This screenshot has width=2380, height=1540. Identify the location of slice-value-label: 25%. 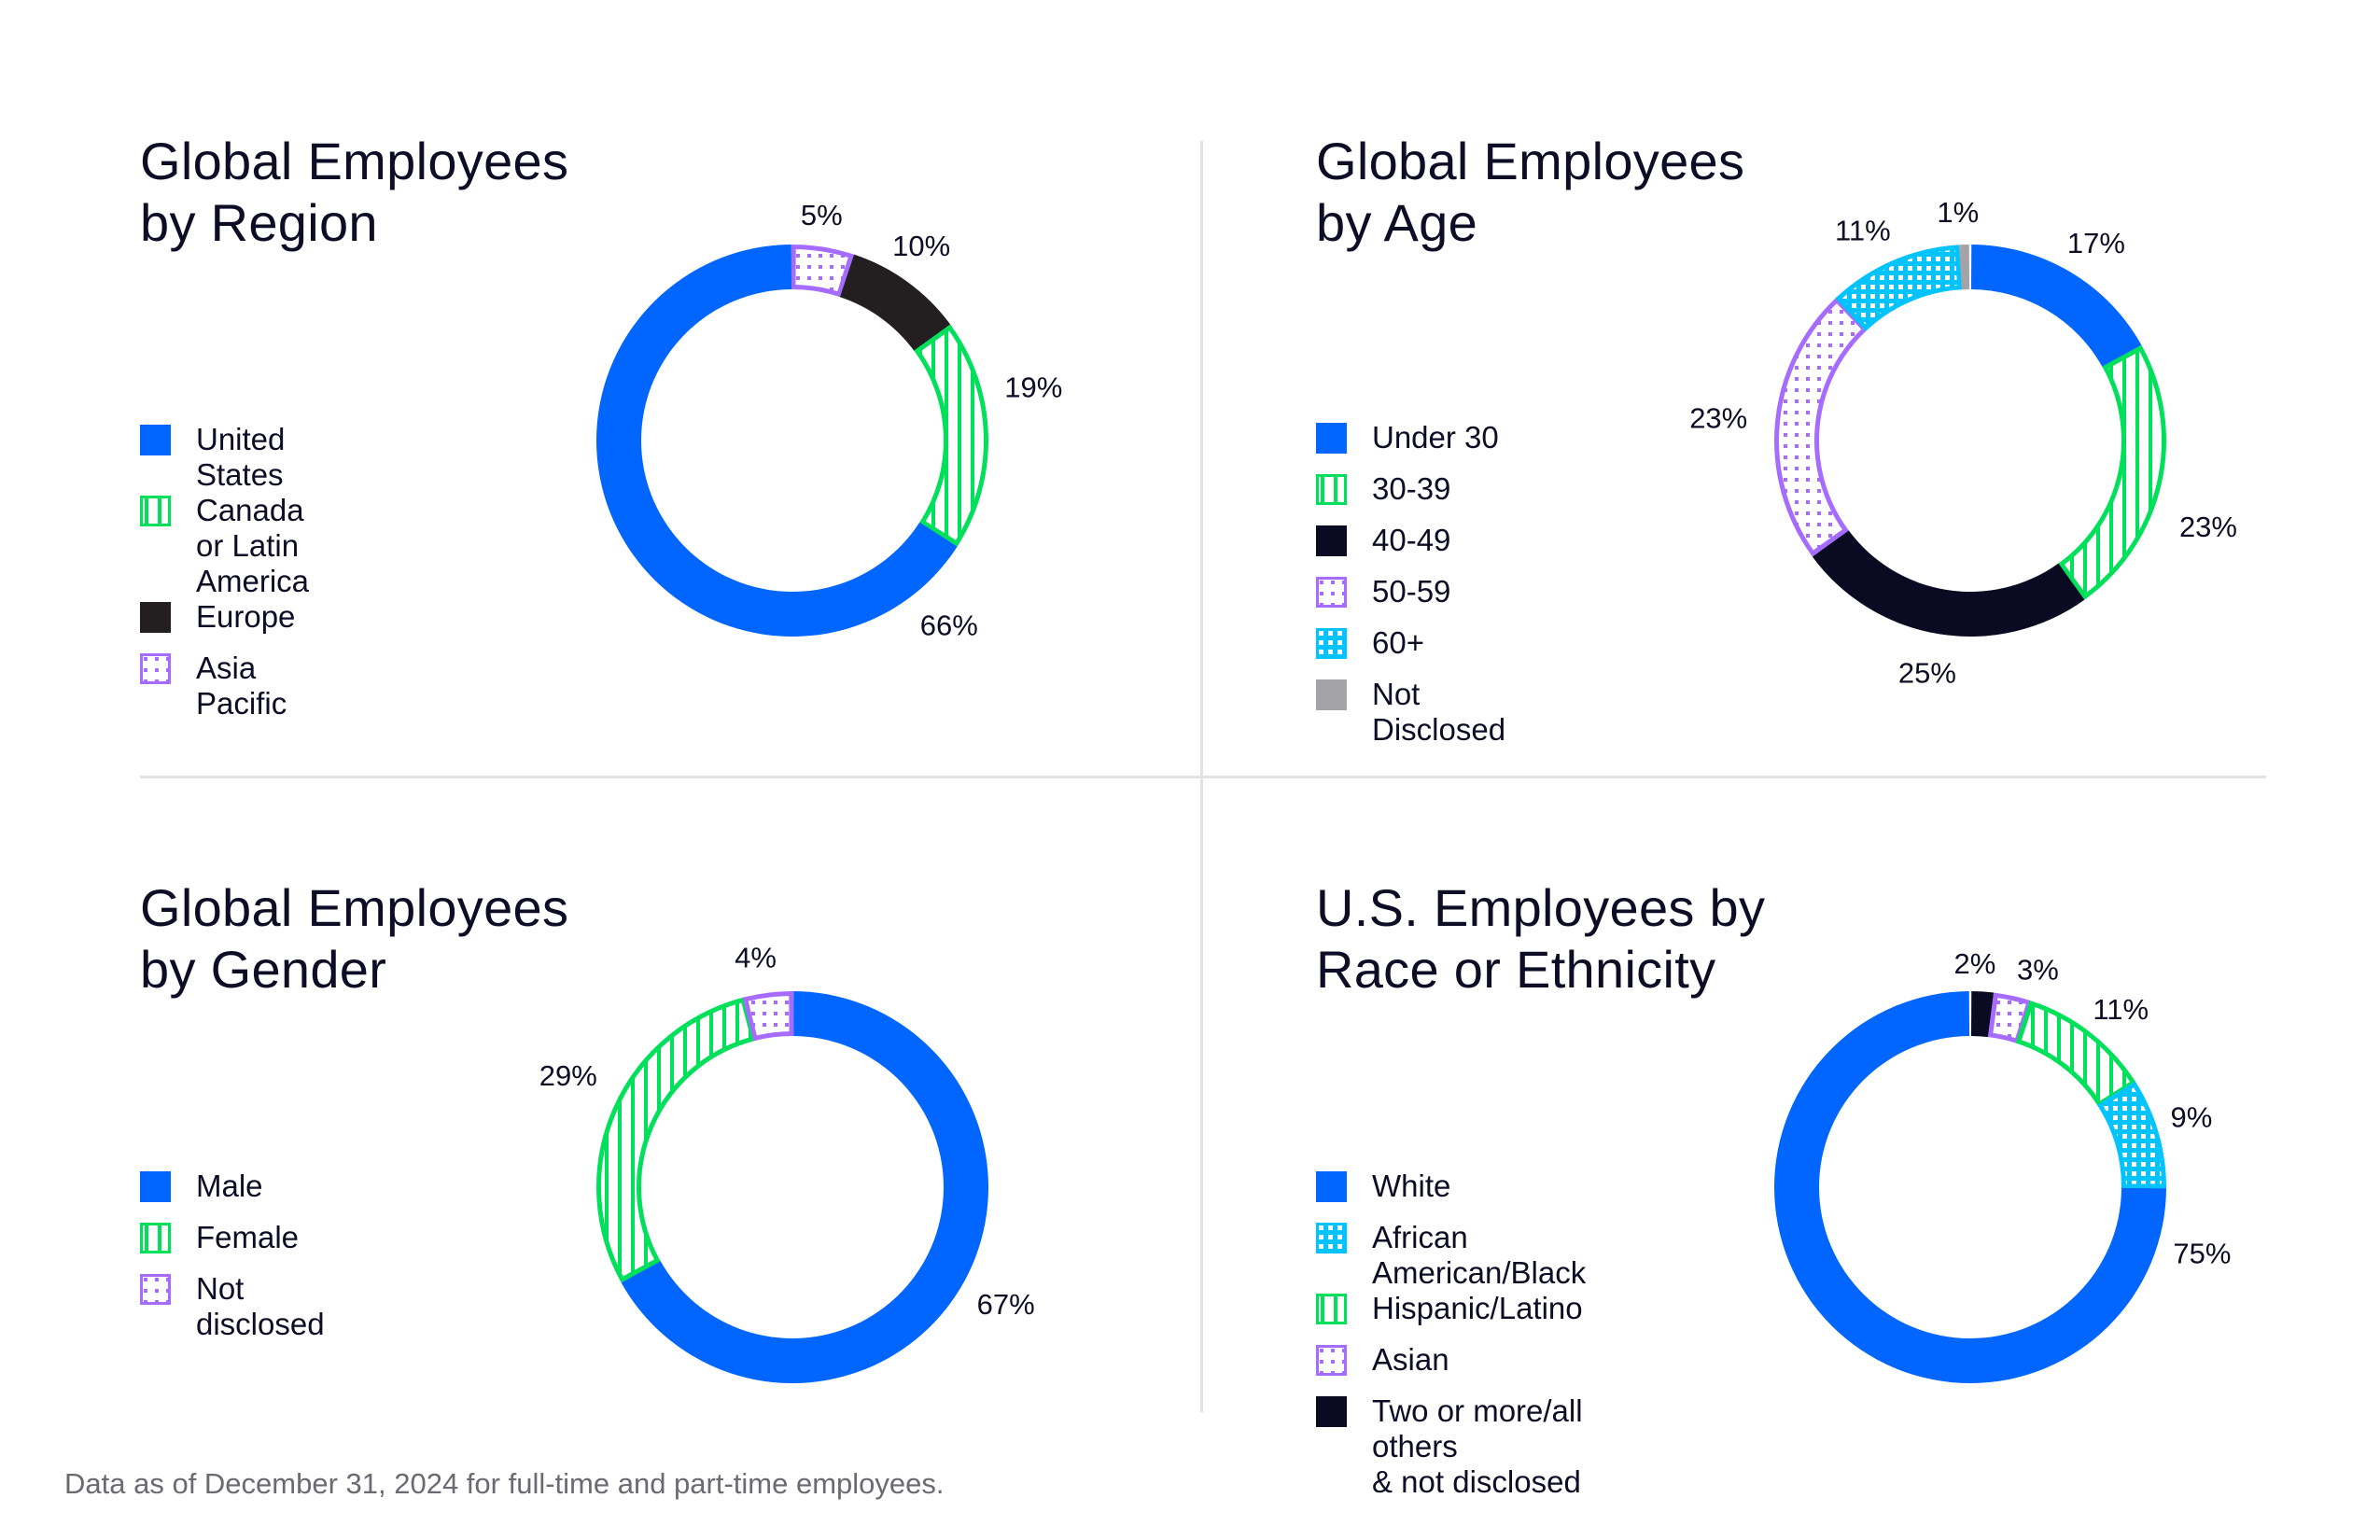
(1927, 672).